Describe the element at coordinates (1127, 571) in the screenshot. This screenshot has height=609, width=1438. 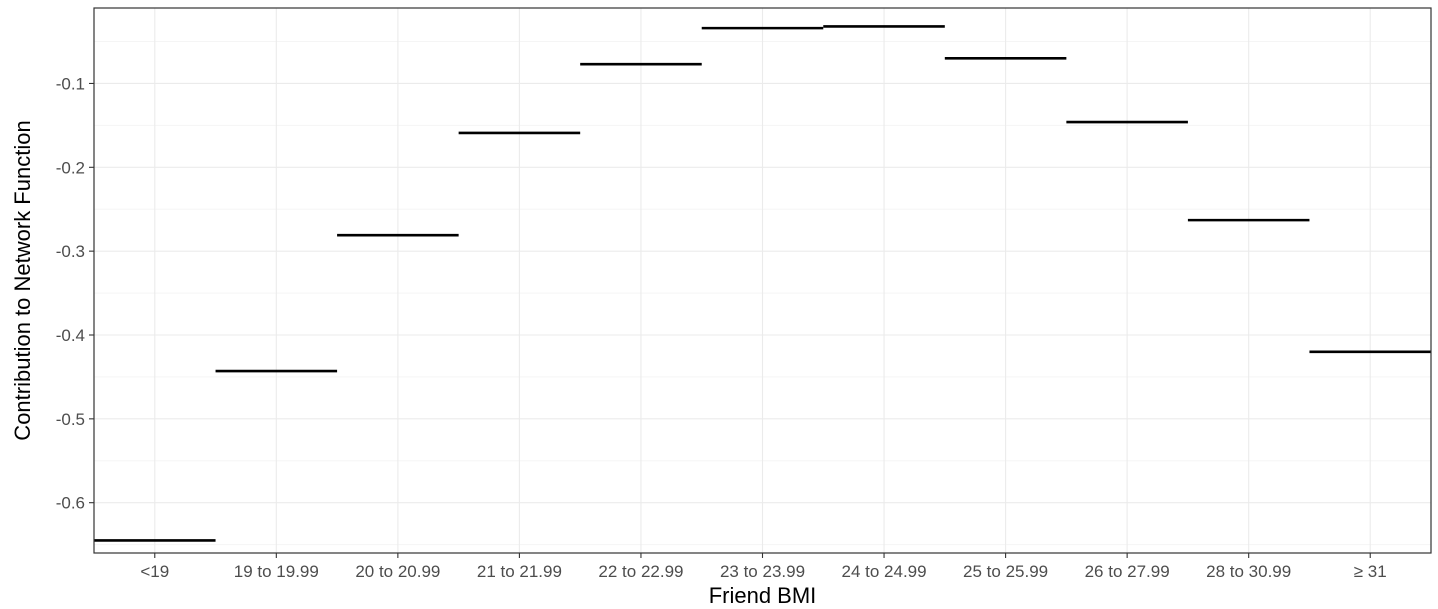
I see `x-tick-label: 26 to 27.99` at that location.